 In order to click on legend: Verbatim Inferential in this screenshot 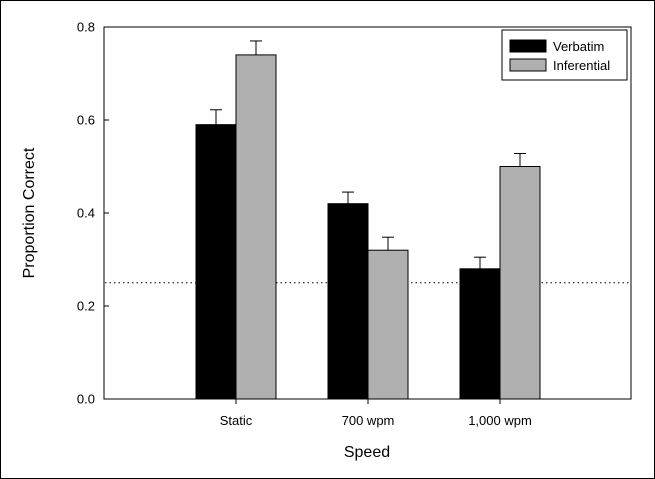, I will do `click(564, 55)`.